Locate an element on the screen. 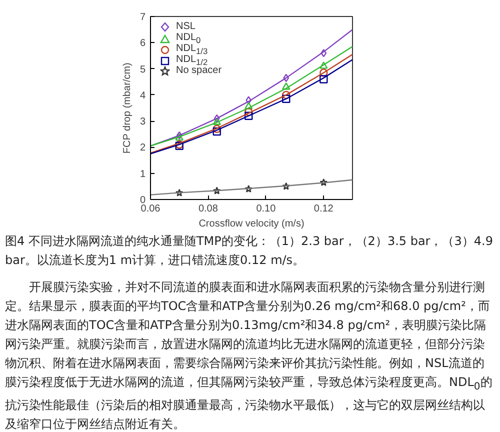 Image resolution: width=500 pixels, height=432 pixels. y-axis-title: FCP drop (mbar/cm) is located at coordinates (127, 108).